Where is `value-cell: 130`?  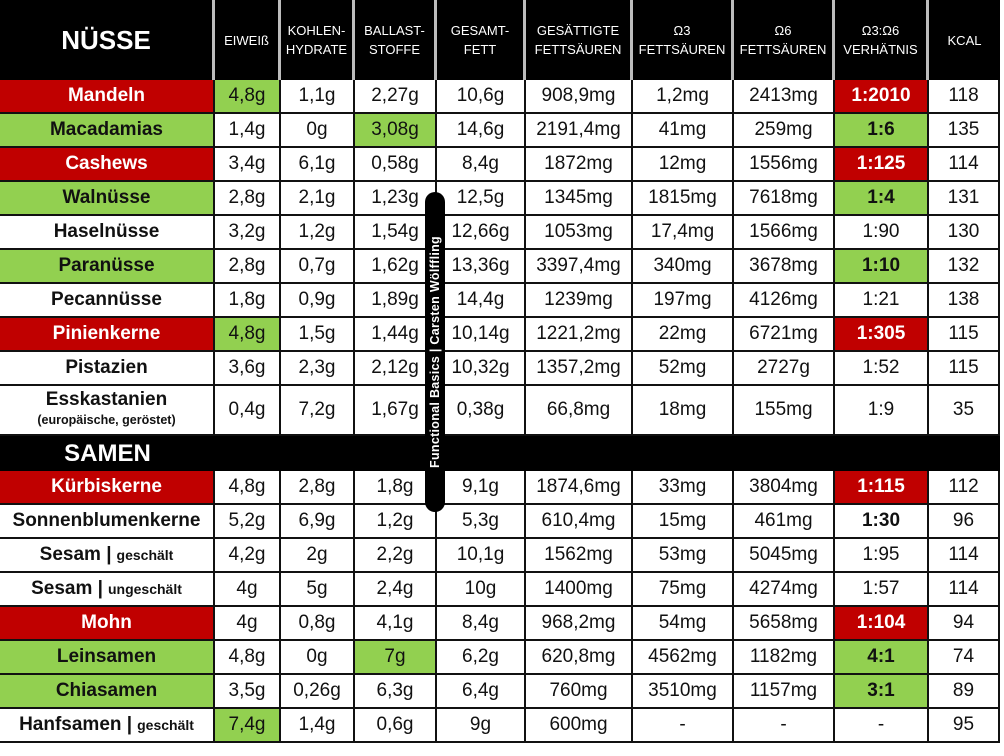
value-cell: 130 is located at coordinates (964, 233).